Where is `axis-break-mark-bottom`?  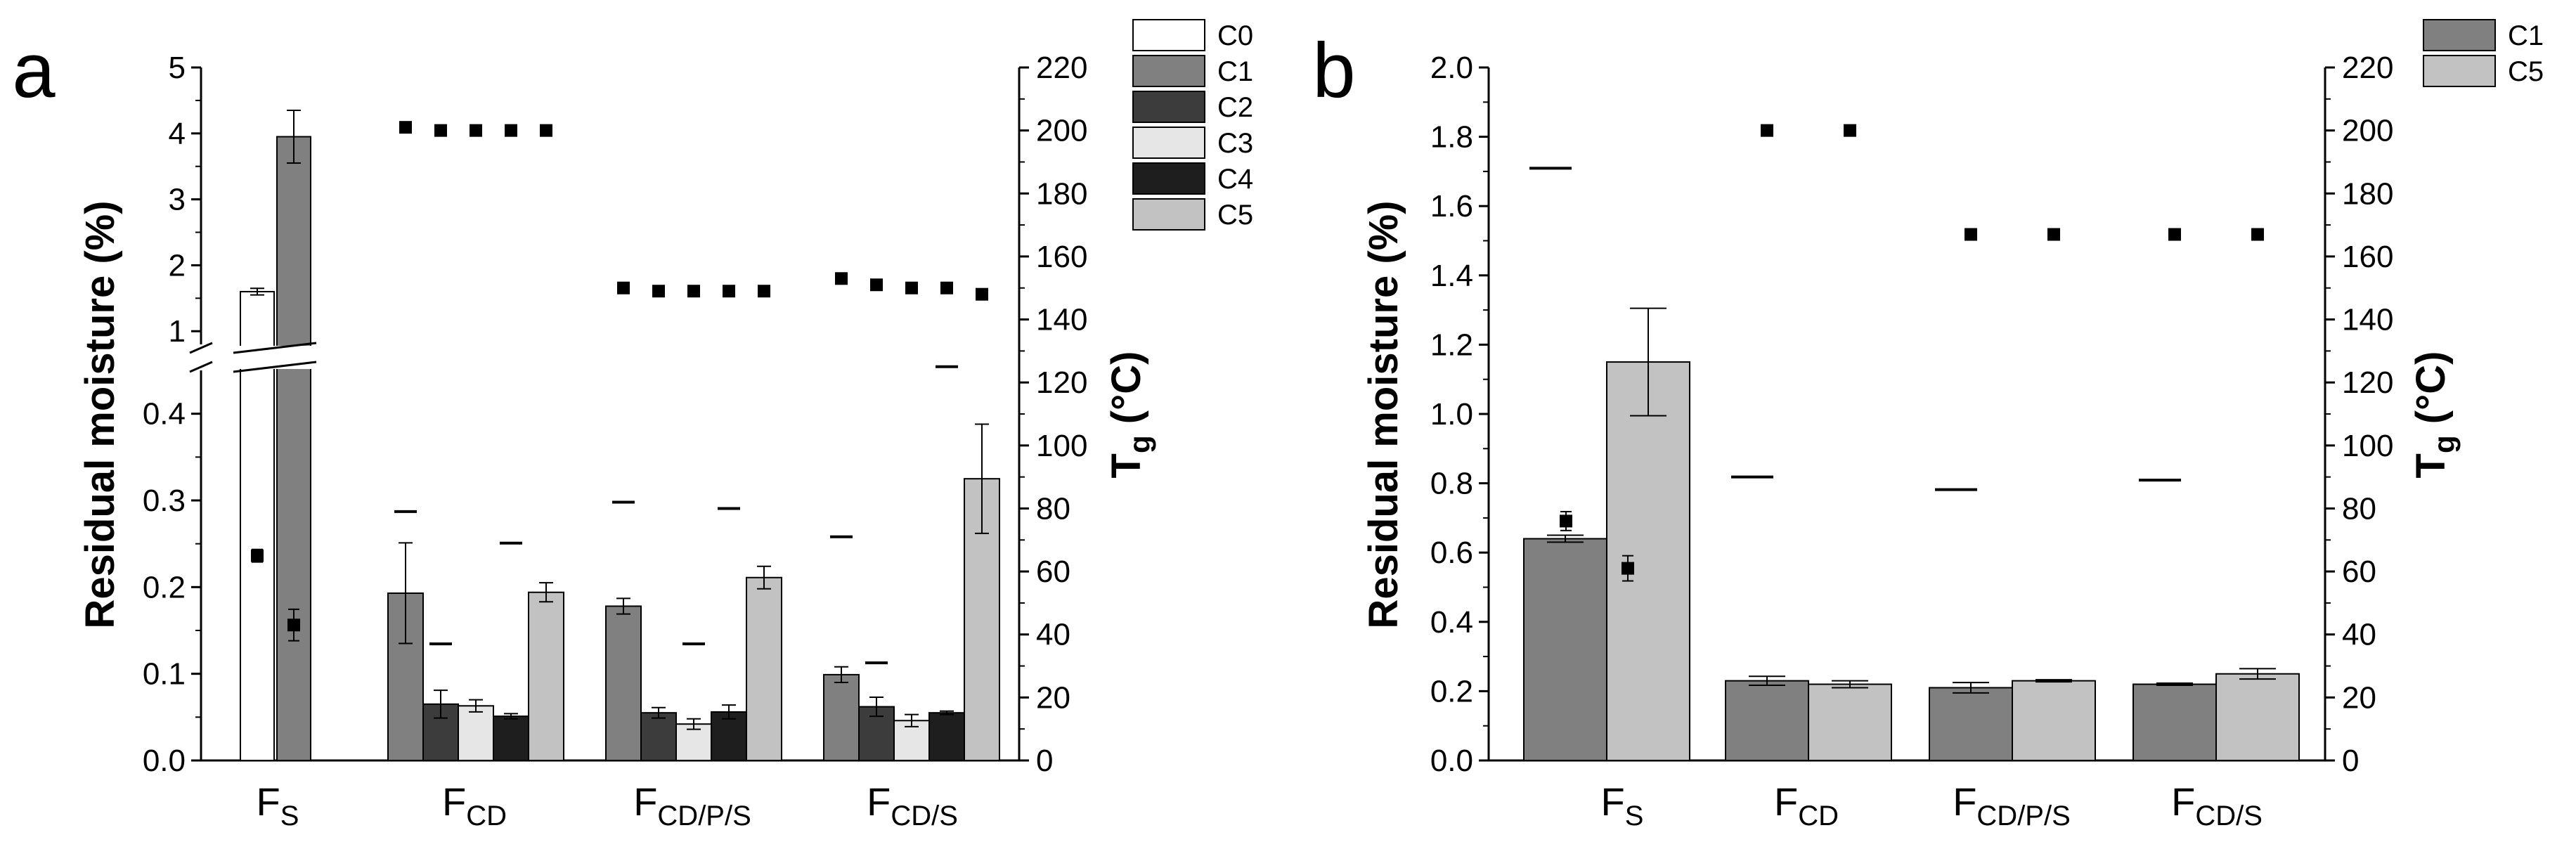 axis-break-mark-bottom is located at coordinates (201, 367).